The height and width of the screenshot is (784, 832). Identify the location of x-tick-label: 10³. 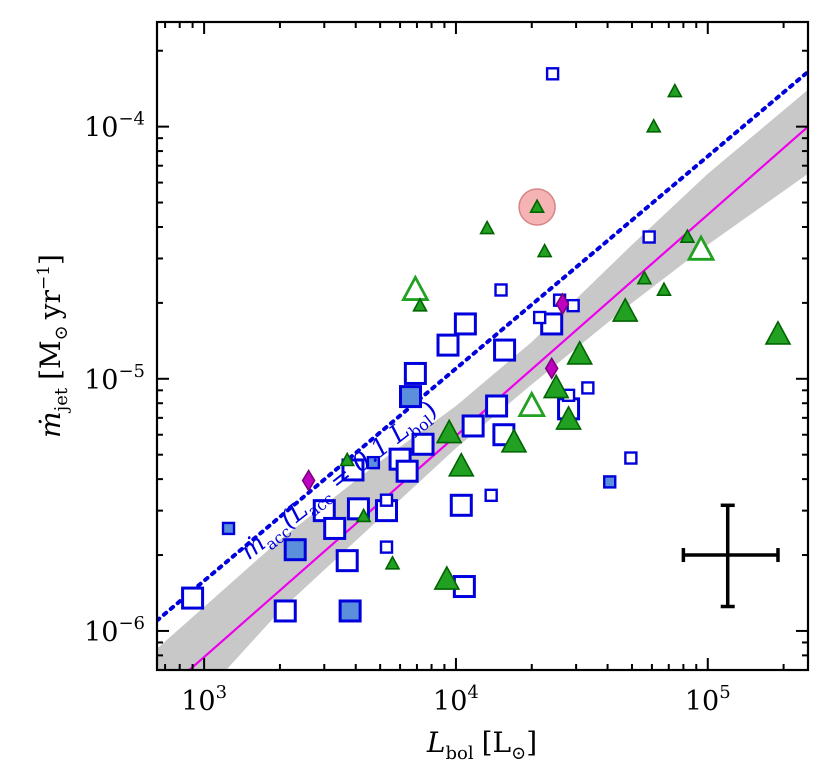
(204, 699).